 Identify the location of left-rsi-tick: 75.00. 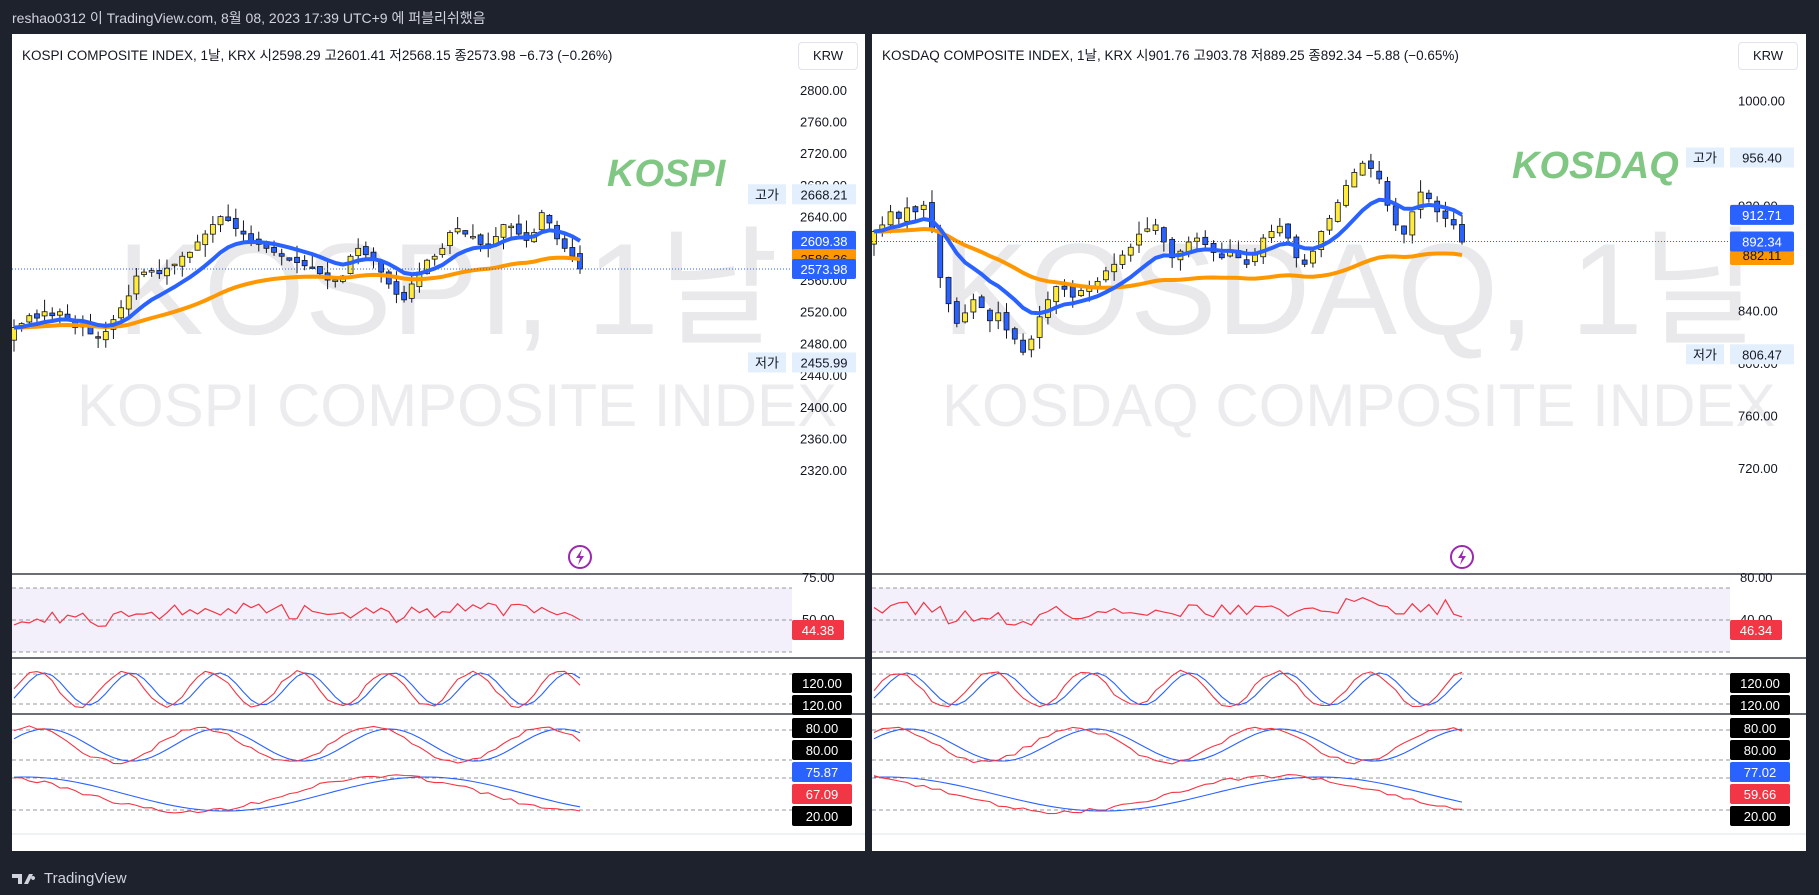
(818, 577).